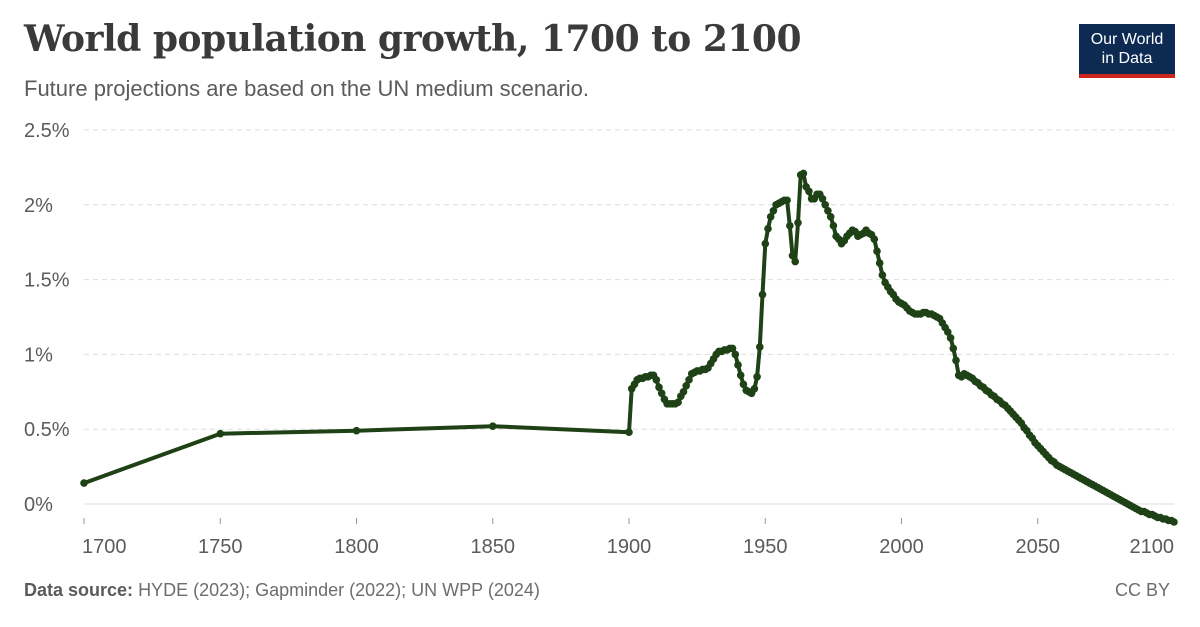 Image resolution: width=1200 pixels, height=627 pixels. What do you see at coordinates (1038, 547) in the screenshot?
I see `x-tick-label: 2050` at bounding box center [1038, 547].